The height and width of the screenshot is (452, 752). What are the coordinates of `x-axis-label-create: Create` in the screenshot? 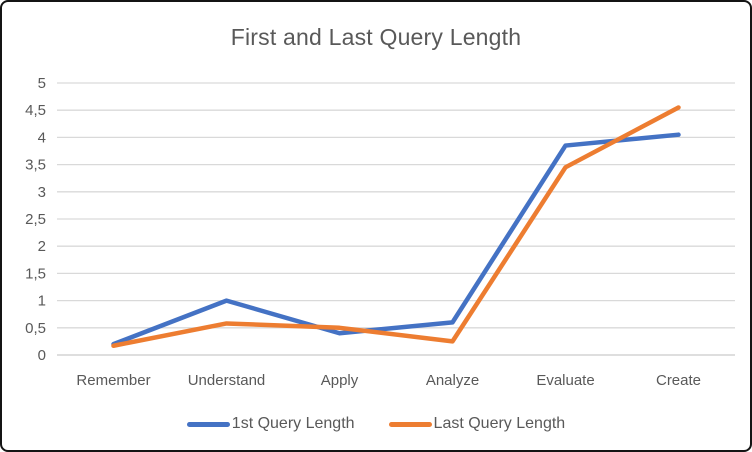 It's located at (678, 380).